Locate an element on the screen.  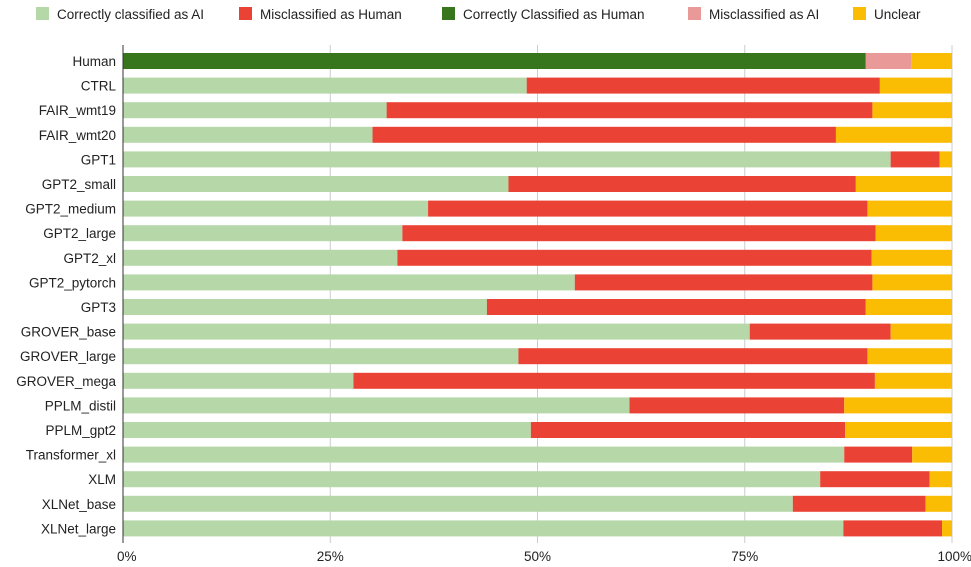
x-tick-label-2: 50% is located at coordinates (537, 556).